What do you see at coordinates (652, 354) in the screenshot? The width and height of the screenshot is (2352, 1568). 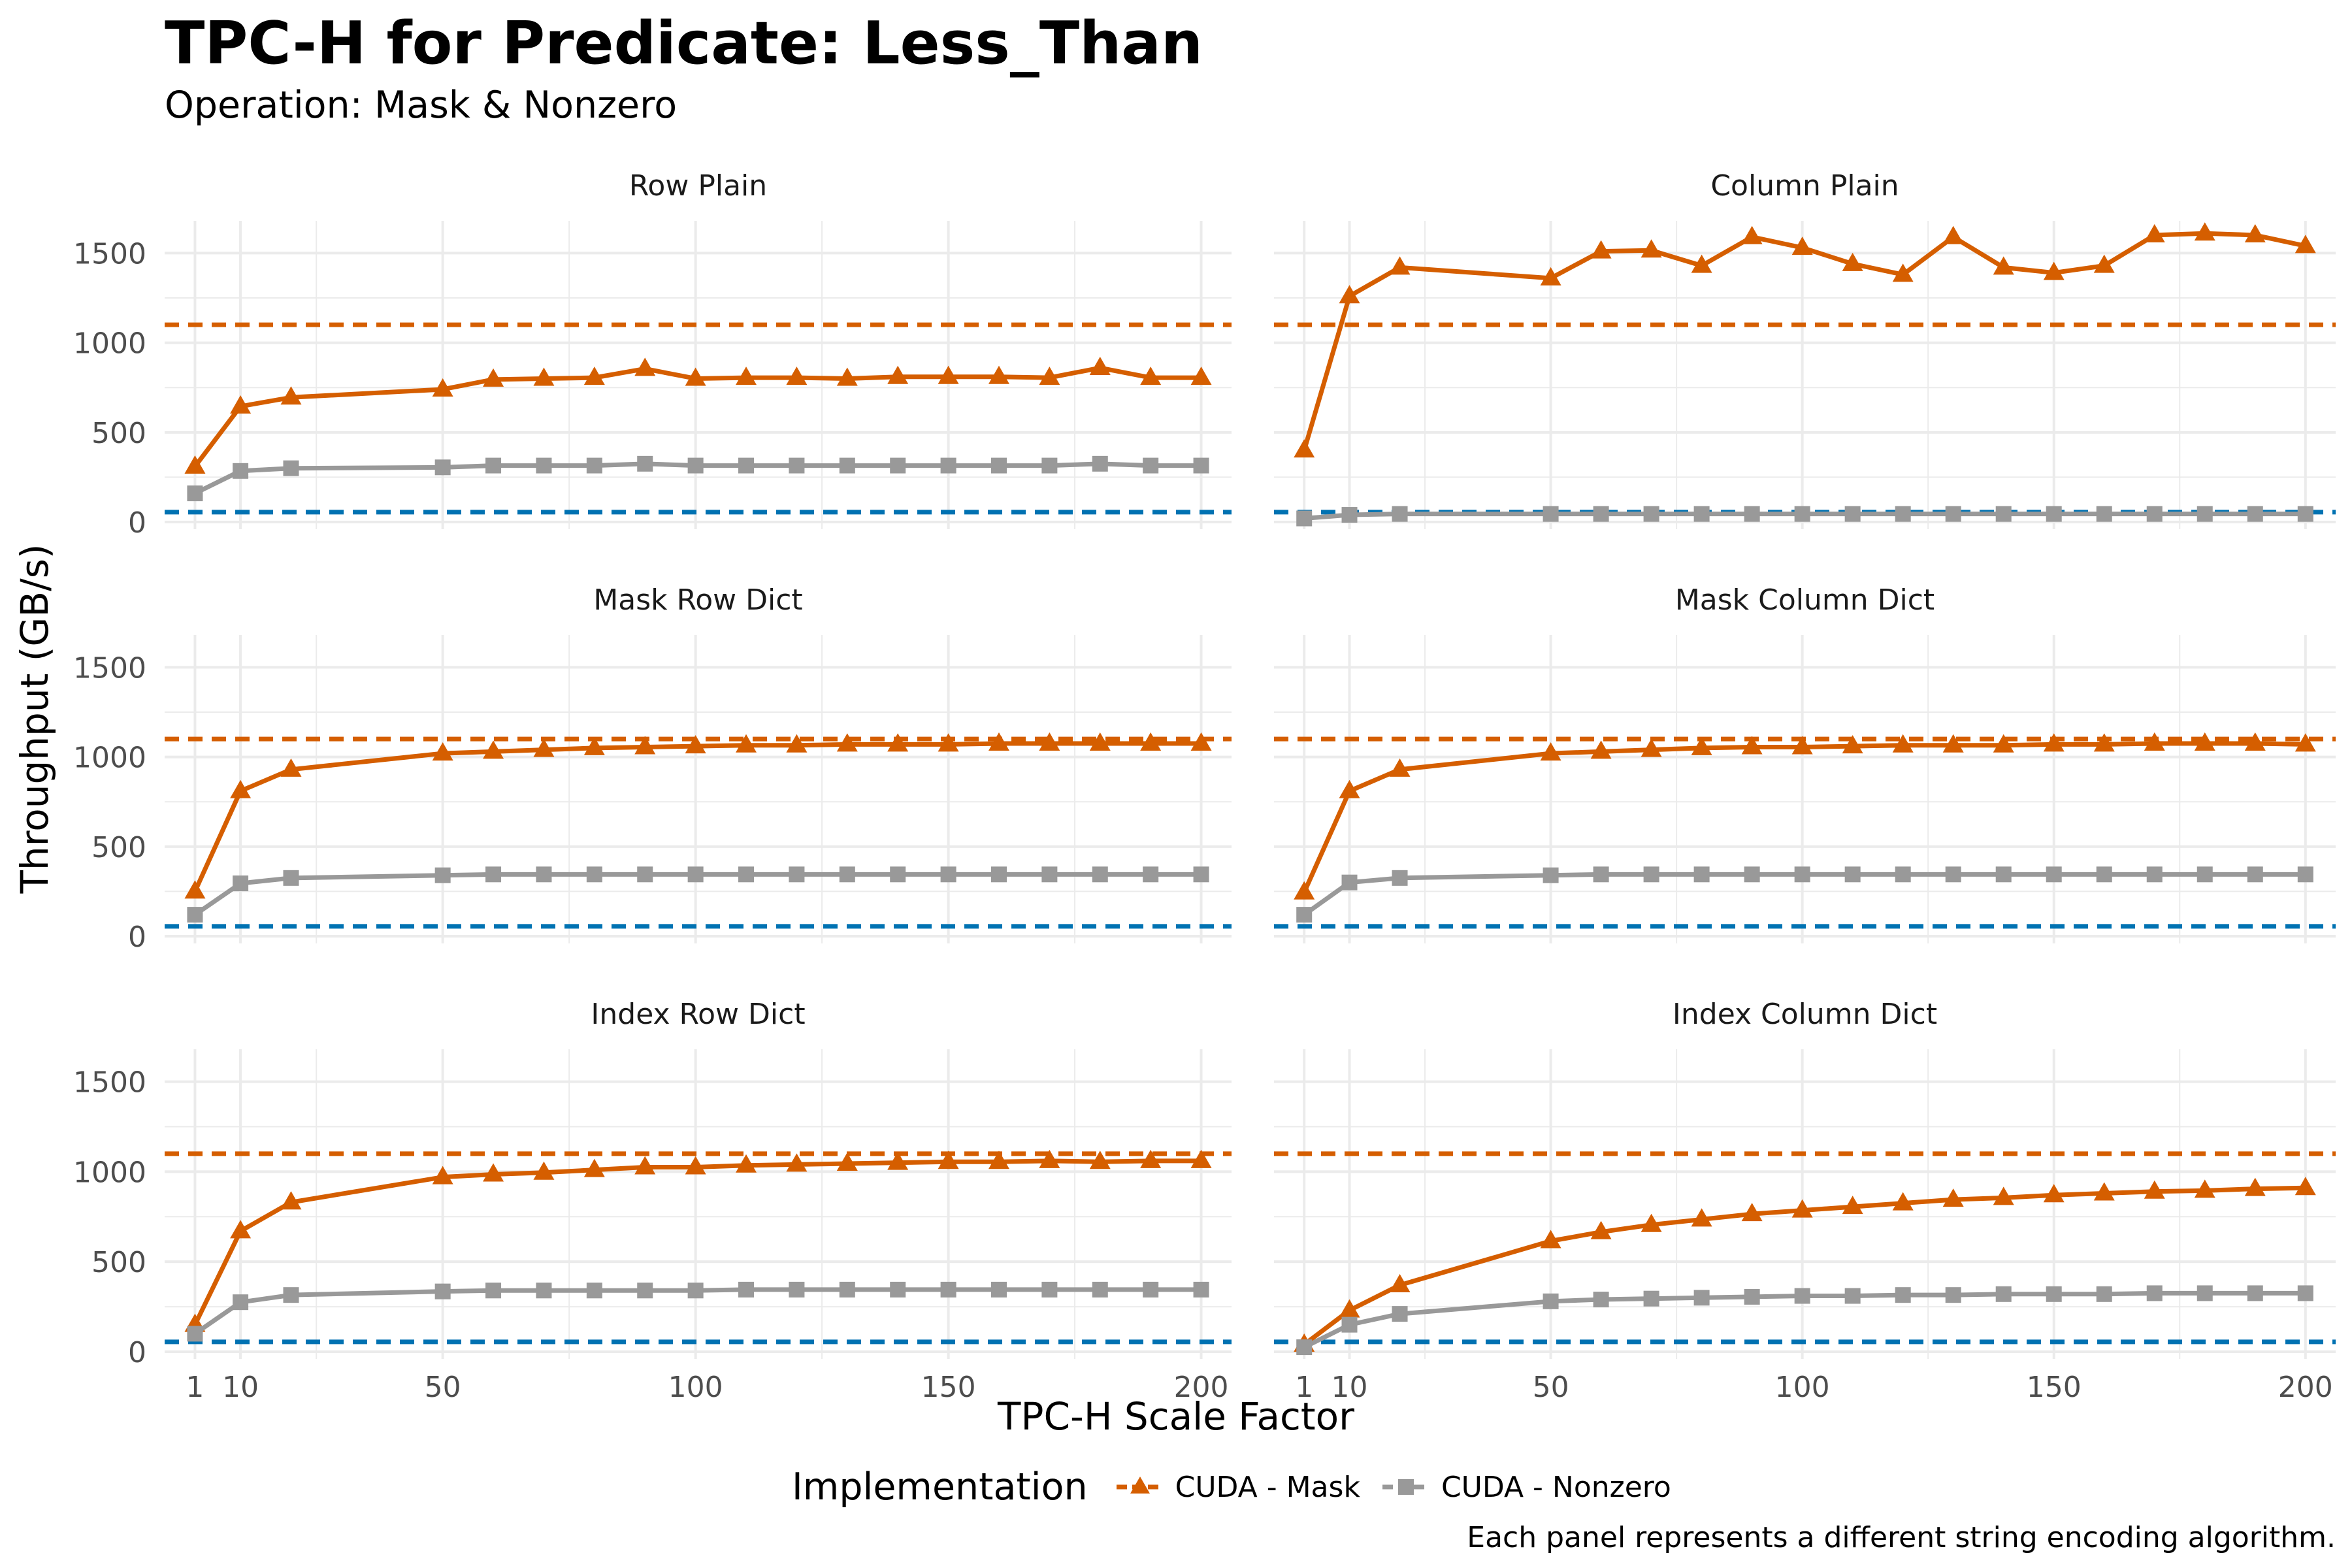 I see `panel-0: Row Plain 0 500 1000 1500` at bounding box center [652, 354].